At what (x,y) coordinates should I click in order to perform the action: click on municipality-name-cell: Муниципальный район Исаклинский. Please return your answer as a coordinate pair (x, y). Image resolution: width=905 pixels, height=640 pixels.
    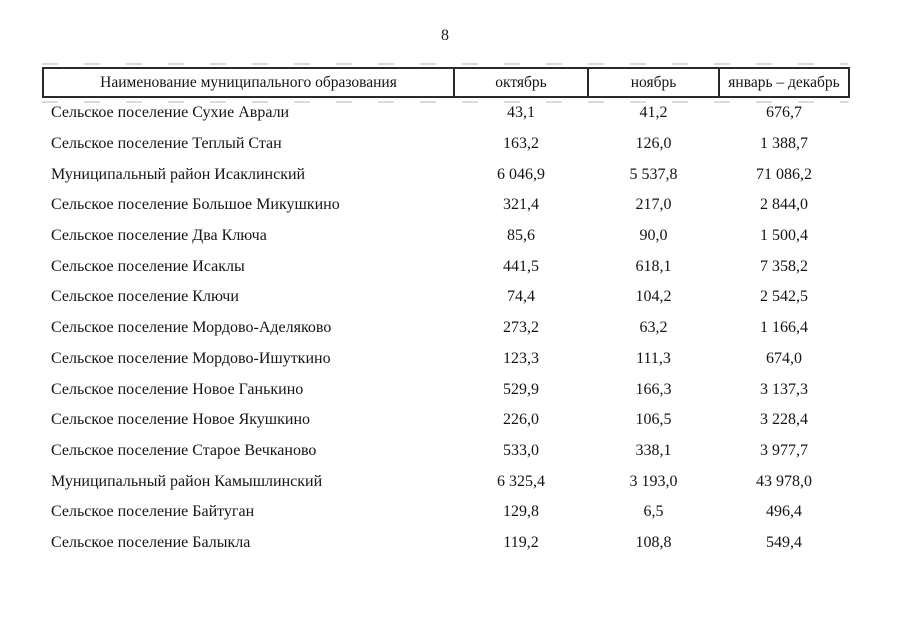
    Looking at the image, I should click on (178, 174).